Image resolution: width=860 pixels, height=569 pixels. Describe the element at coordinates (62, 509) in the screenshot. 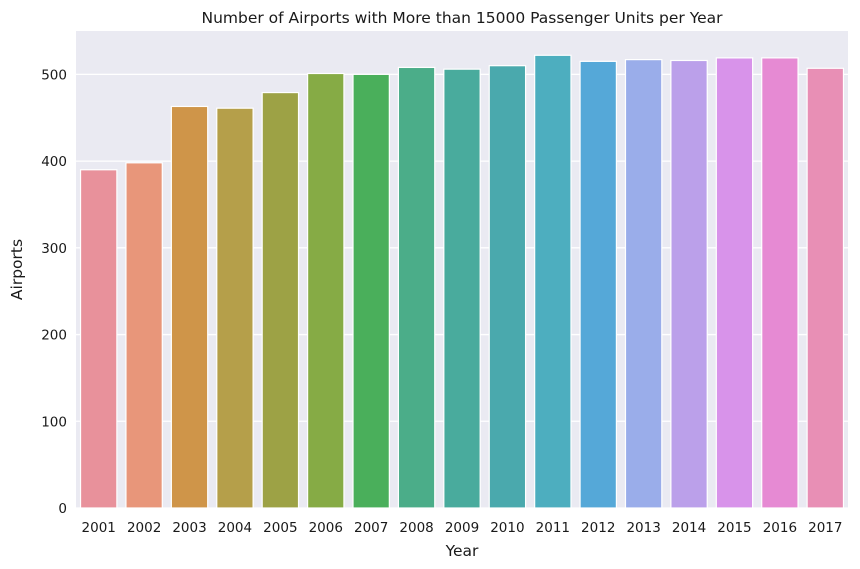

I see `y-tick-label: 0` at that location.